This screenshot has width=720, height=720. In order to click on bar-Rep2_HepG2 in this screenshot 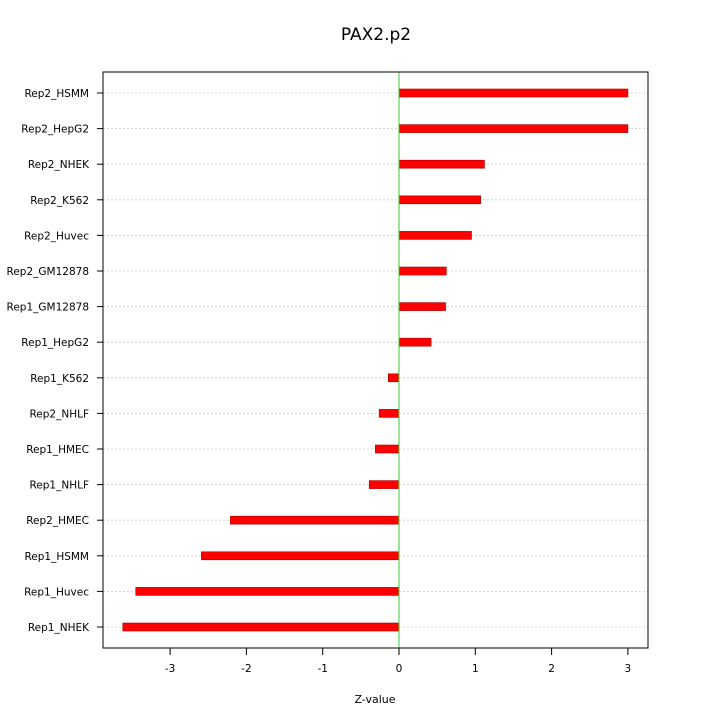, I will do `click(513, 128)`.